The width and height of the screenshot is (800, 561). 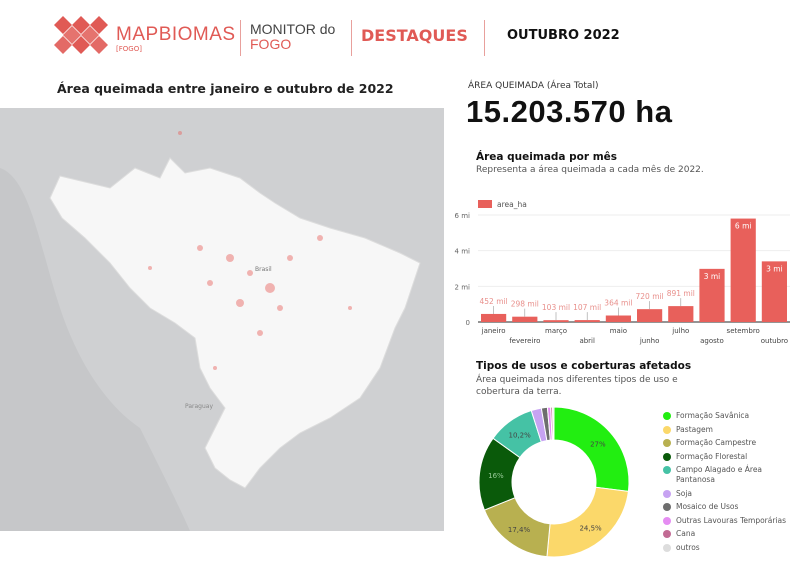 I want to click on legend-item: outros, so click(x=728, y=548).